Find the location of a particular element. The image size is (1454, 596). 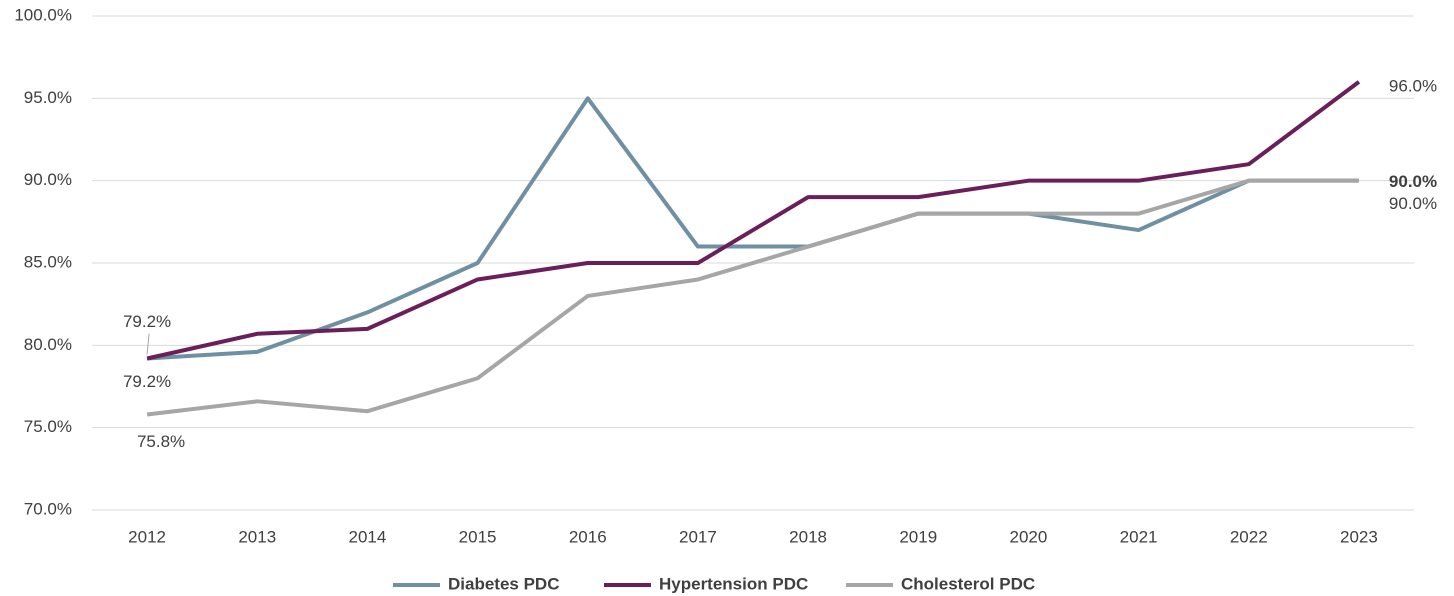

y-tick-label: 85.0% is located at coordinates (48, 261).